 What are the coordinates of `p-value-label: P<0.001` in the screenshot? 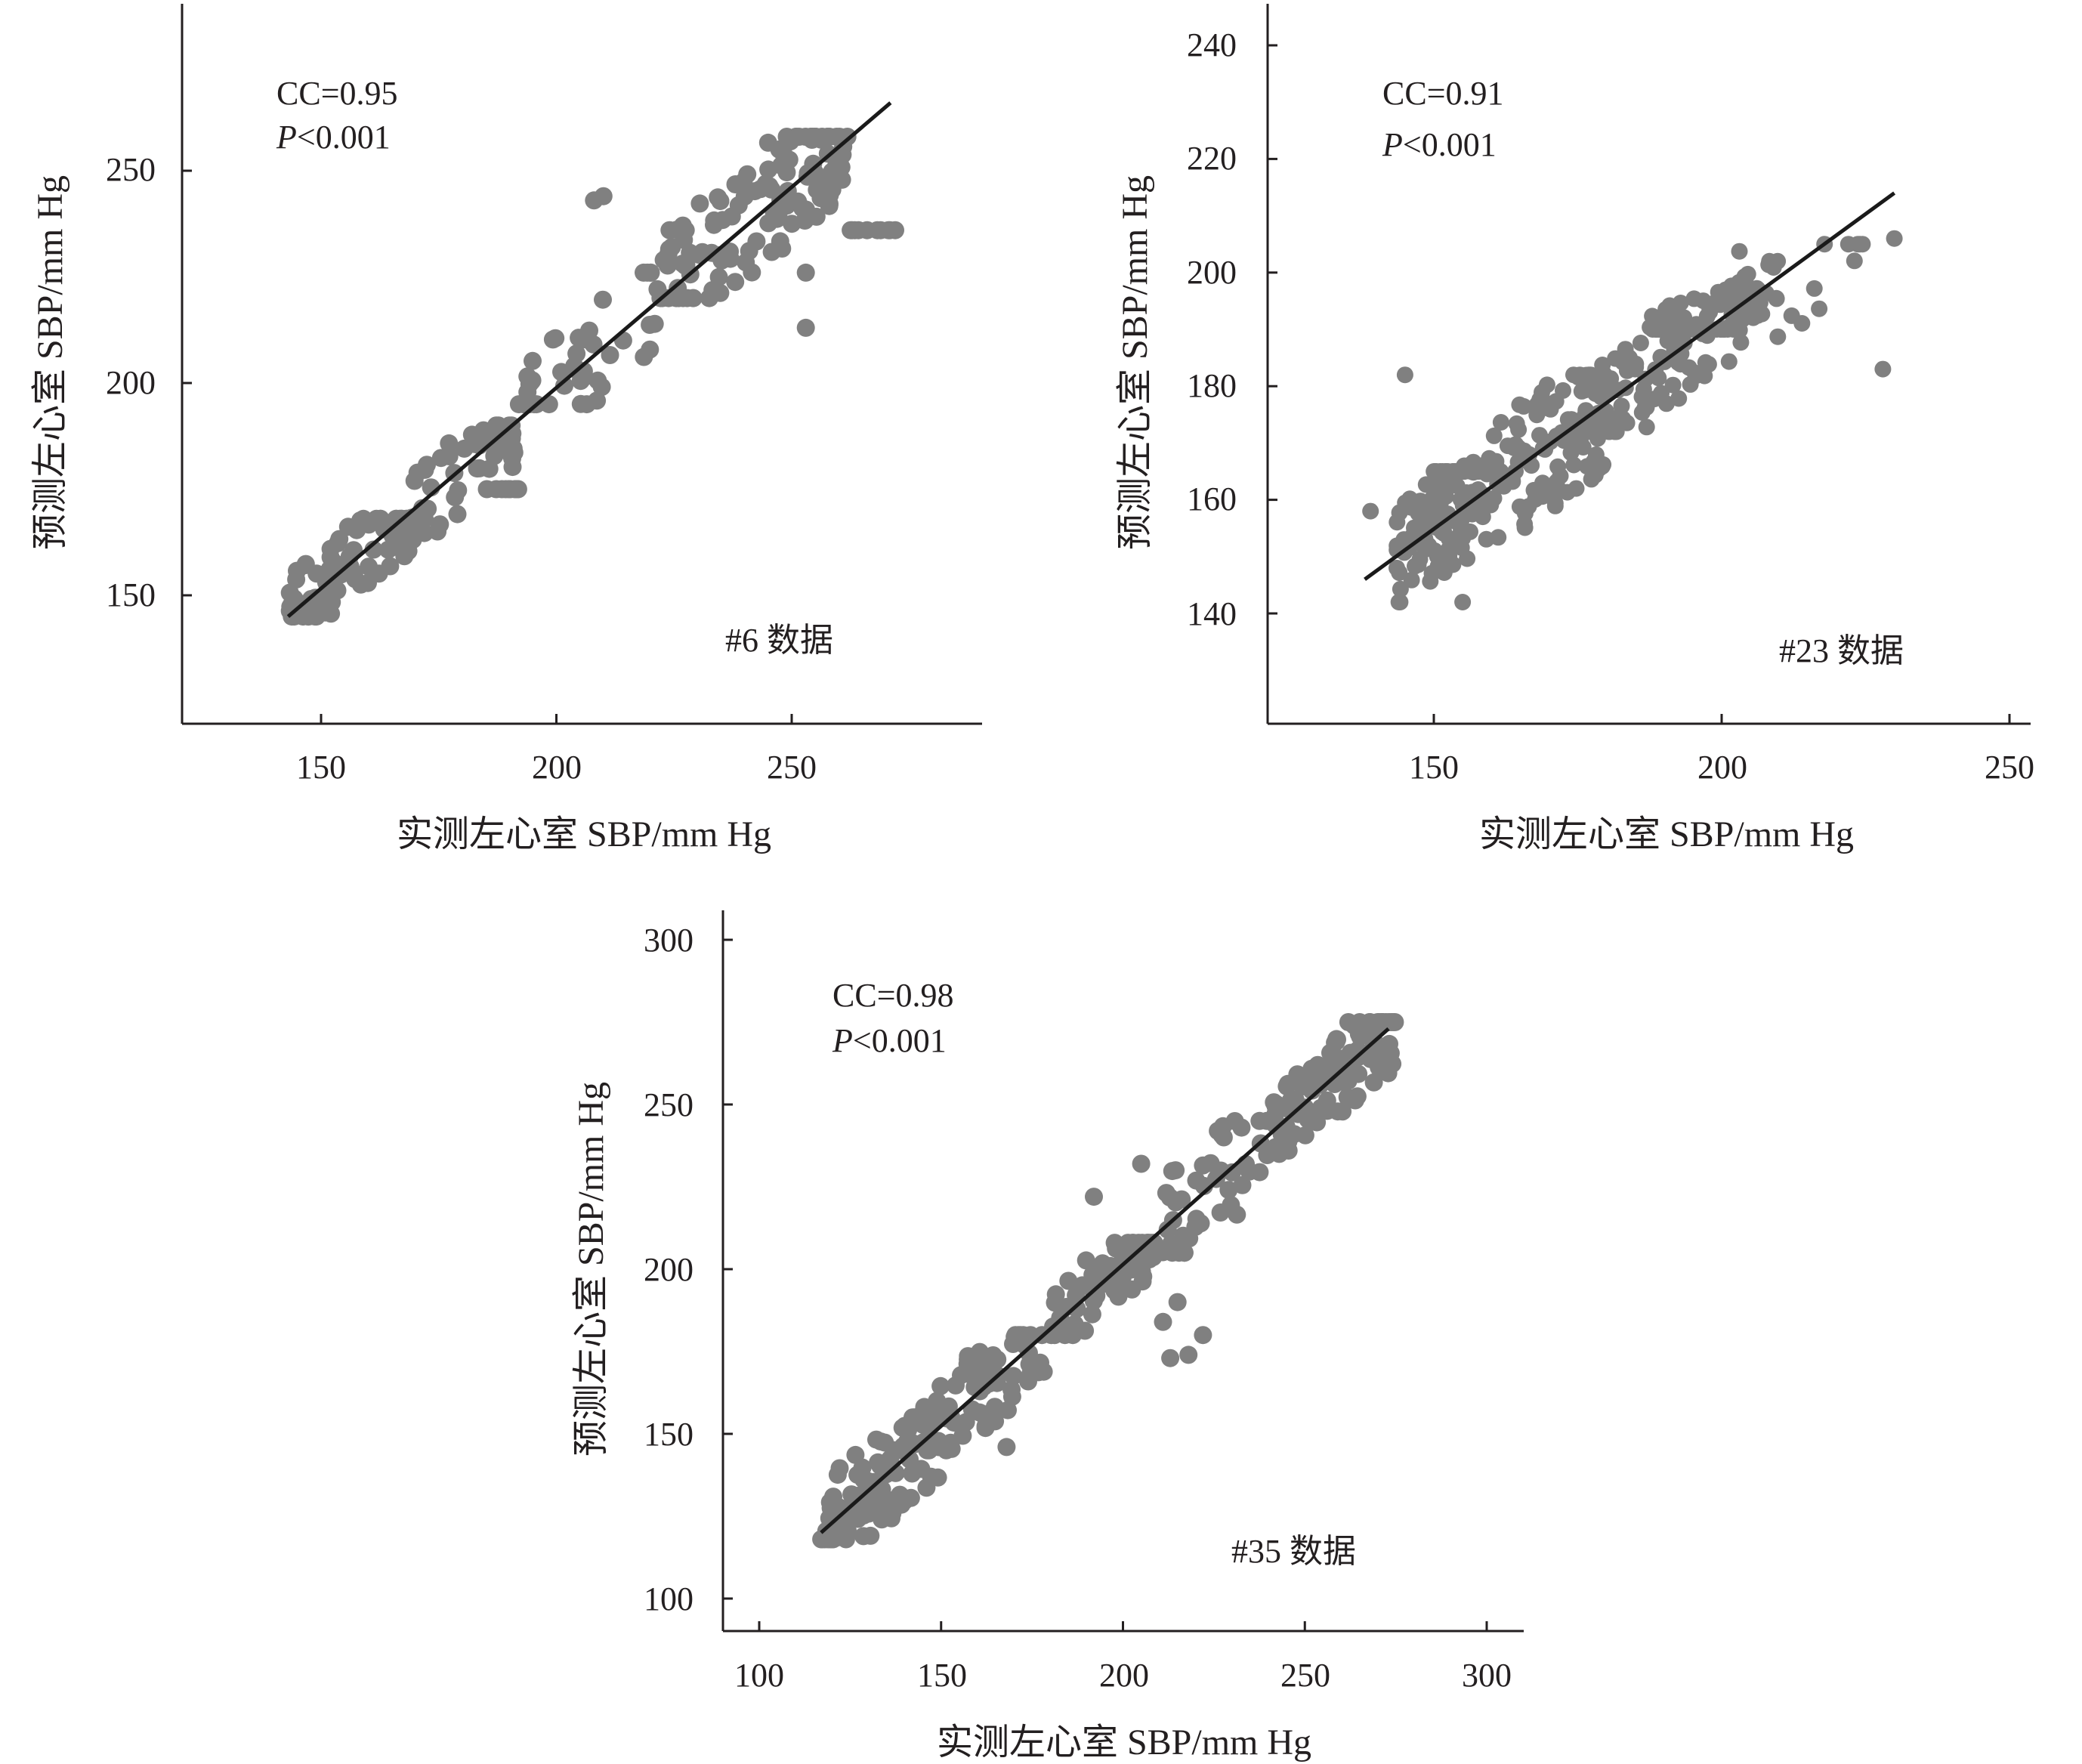 It's located at (334, 137).